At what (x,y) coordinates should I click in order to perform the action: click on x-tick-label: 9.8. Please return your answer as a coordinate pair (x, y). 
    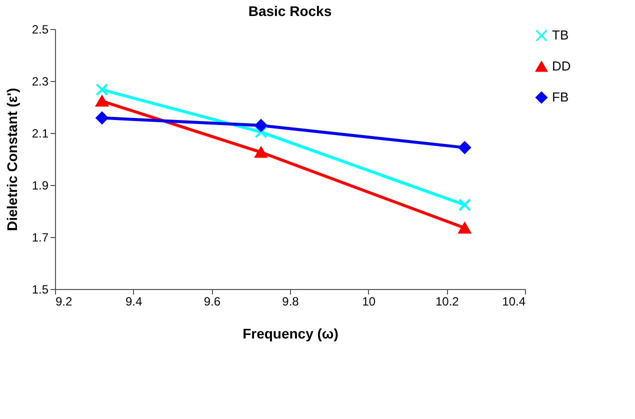
    Looking at the image, I should click on (291, 301).